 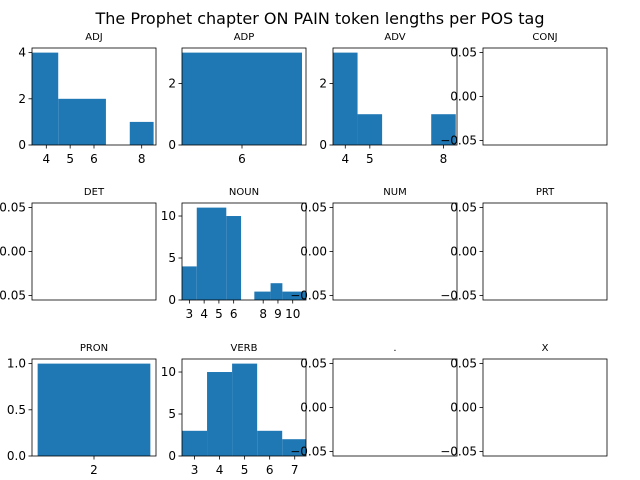 What do you see at coordinates (394, 37) in the screenshot?
I see `subplot-title: ADV` at bounding box center [394, 37].